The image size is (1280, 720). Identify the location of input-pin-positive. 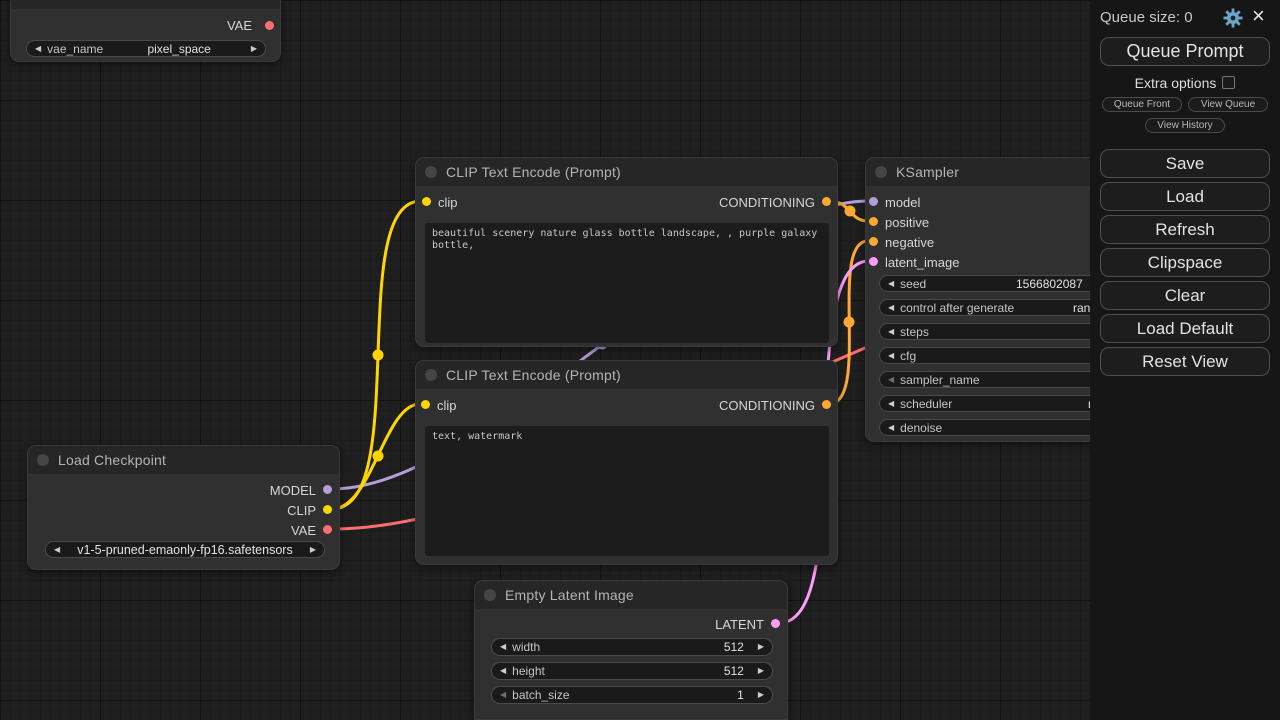
(873, 221).